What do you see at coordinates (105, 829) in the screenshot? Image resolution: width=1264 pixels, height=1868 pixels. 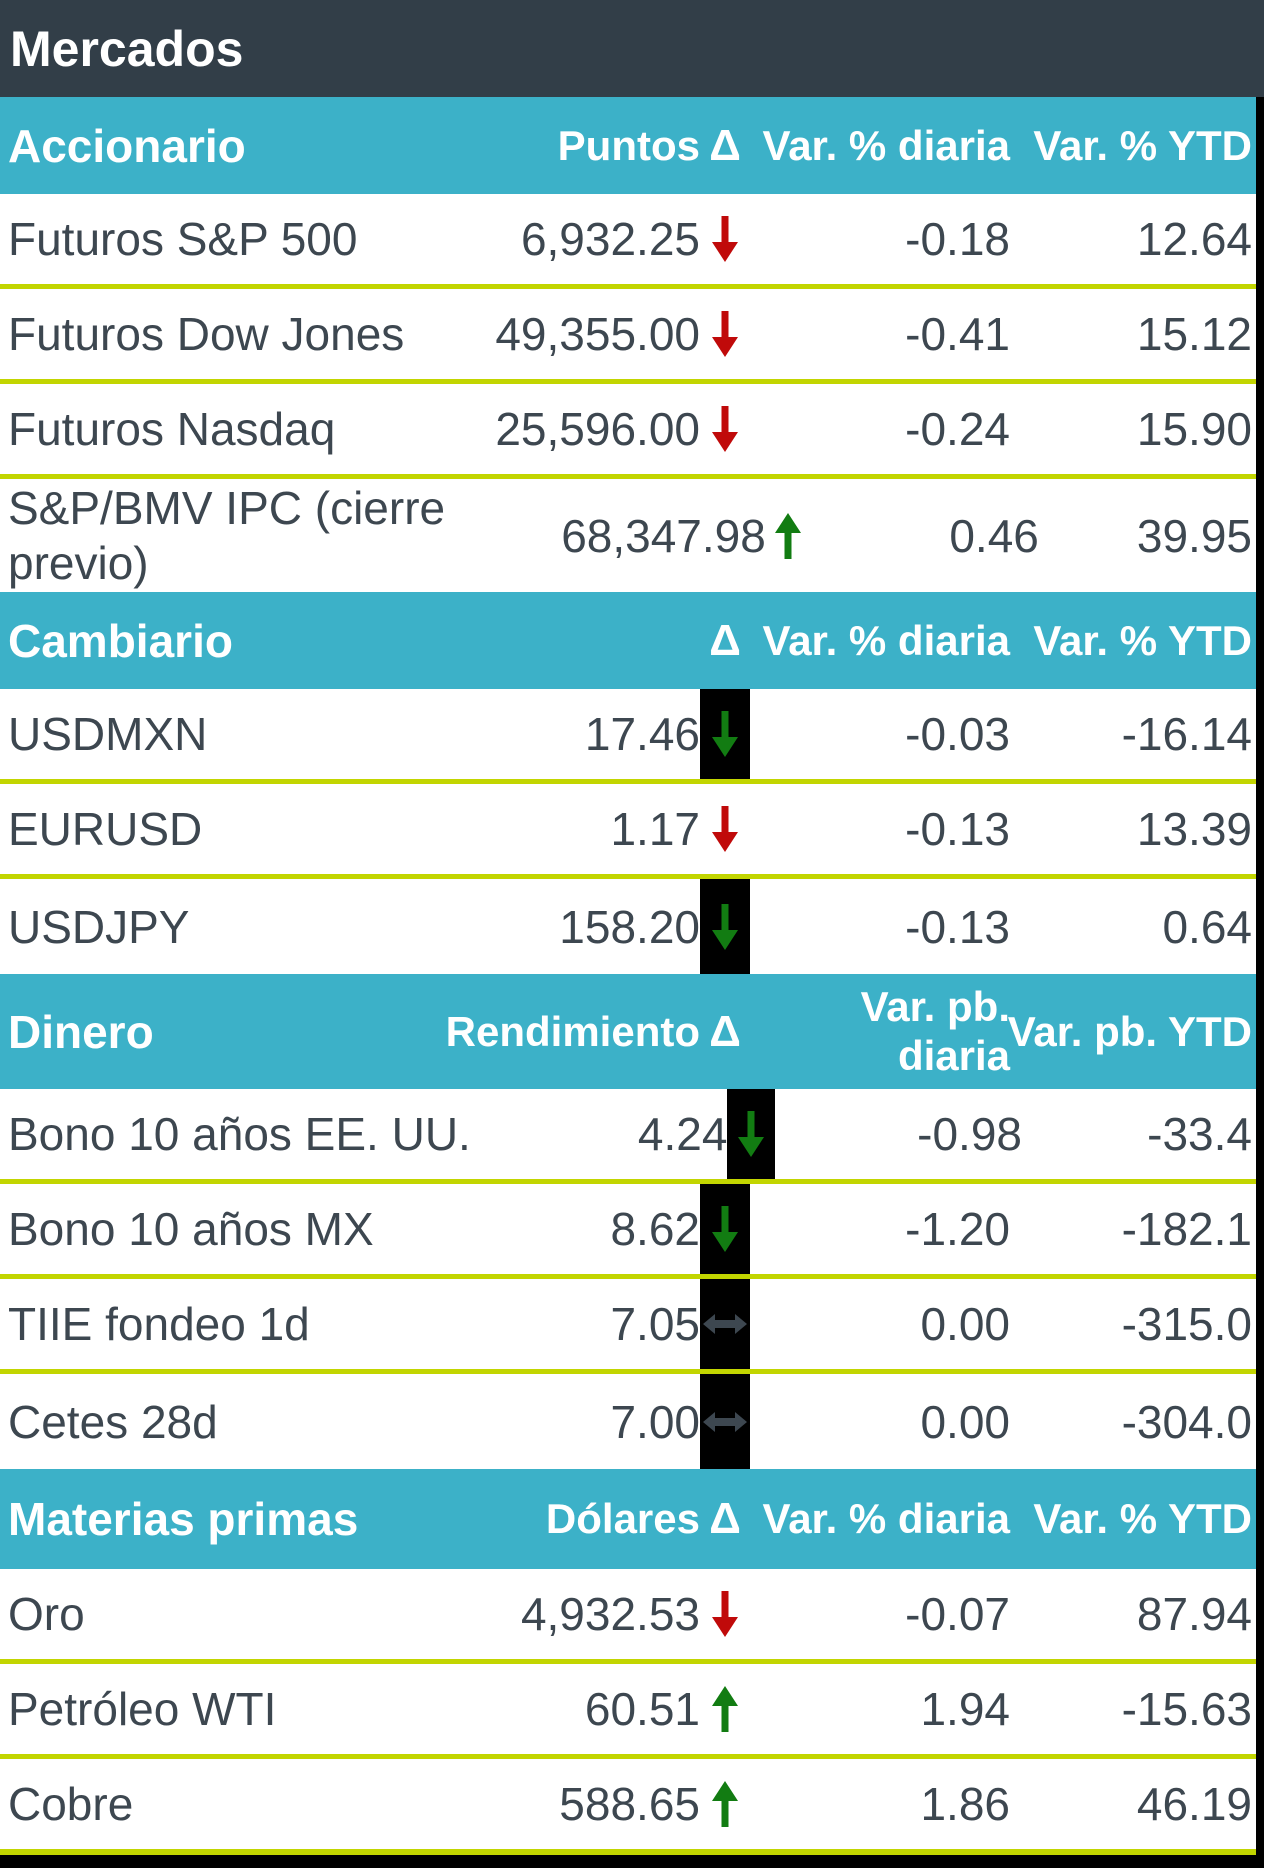 I see `instrument-label: EURUSD` at bounding box center [105, 829].